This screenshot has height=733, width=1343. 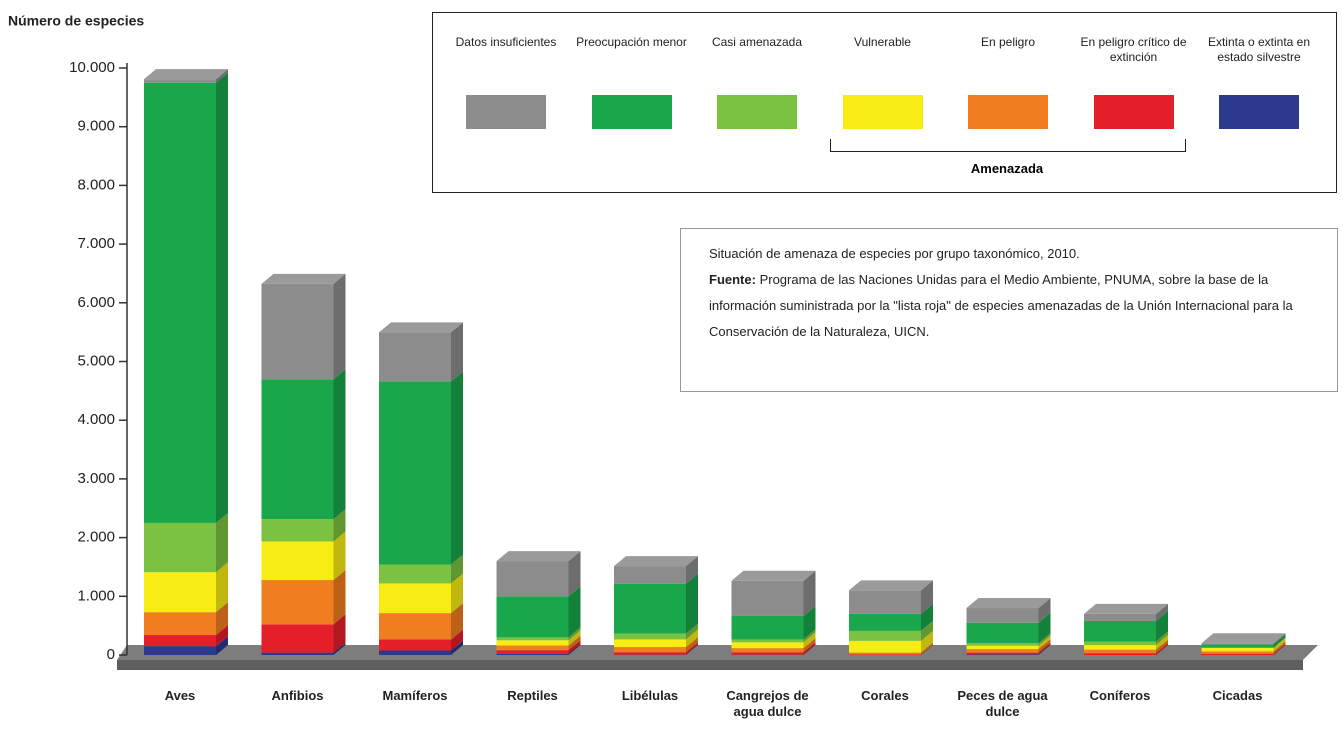 What do you see at coordinates (631, 42) in the screenshot?
I see `legend-label: Preocupación menor` at bounding box center [631, 42].